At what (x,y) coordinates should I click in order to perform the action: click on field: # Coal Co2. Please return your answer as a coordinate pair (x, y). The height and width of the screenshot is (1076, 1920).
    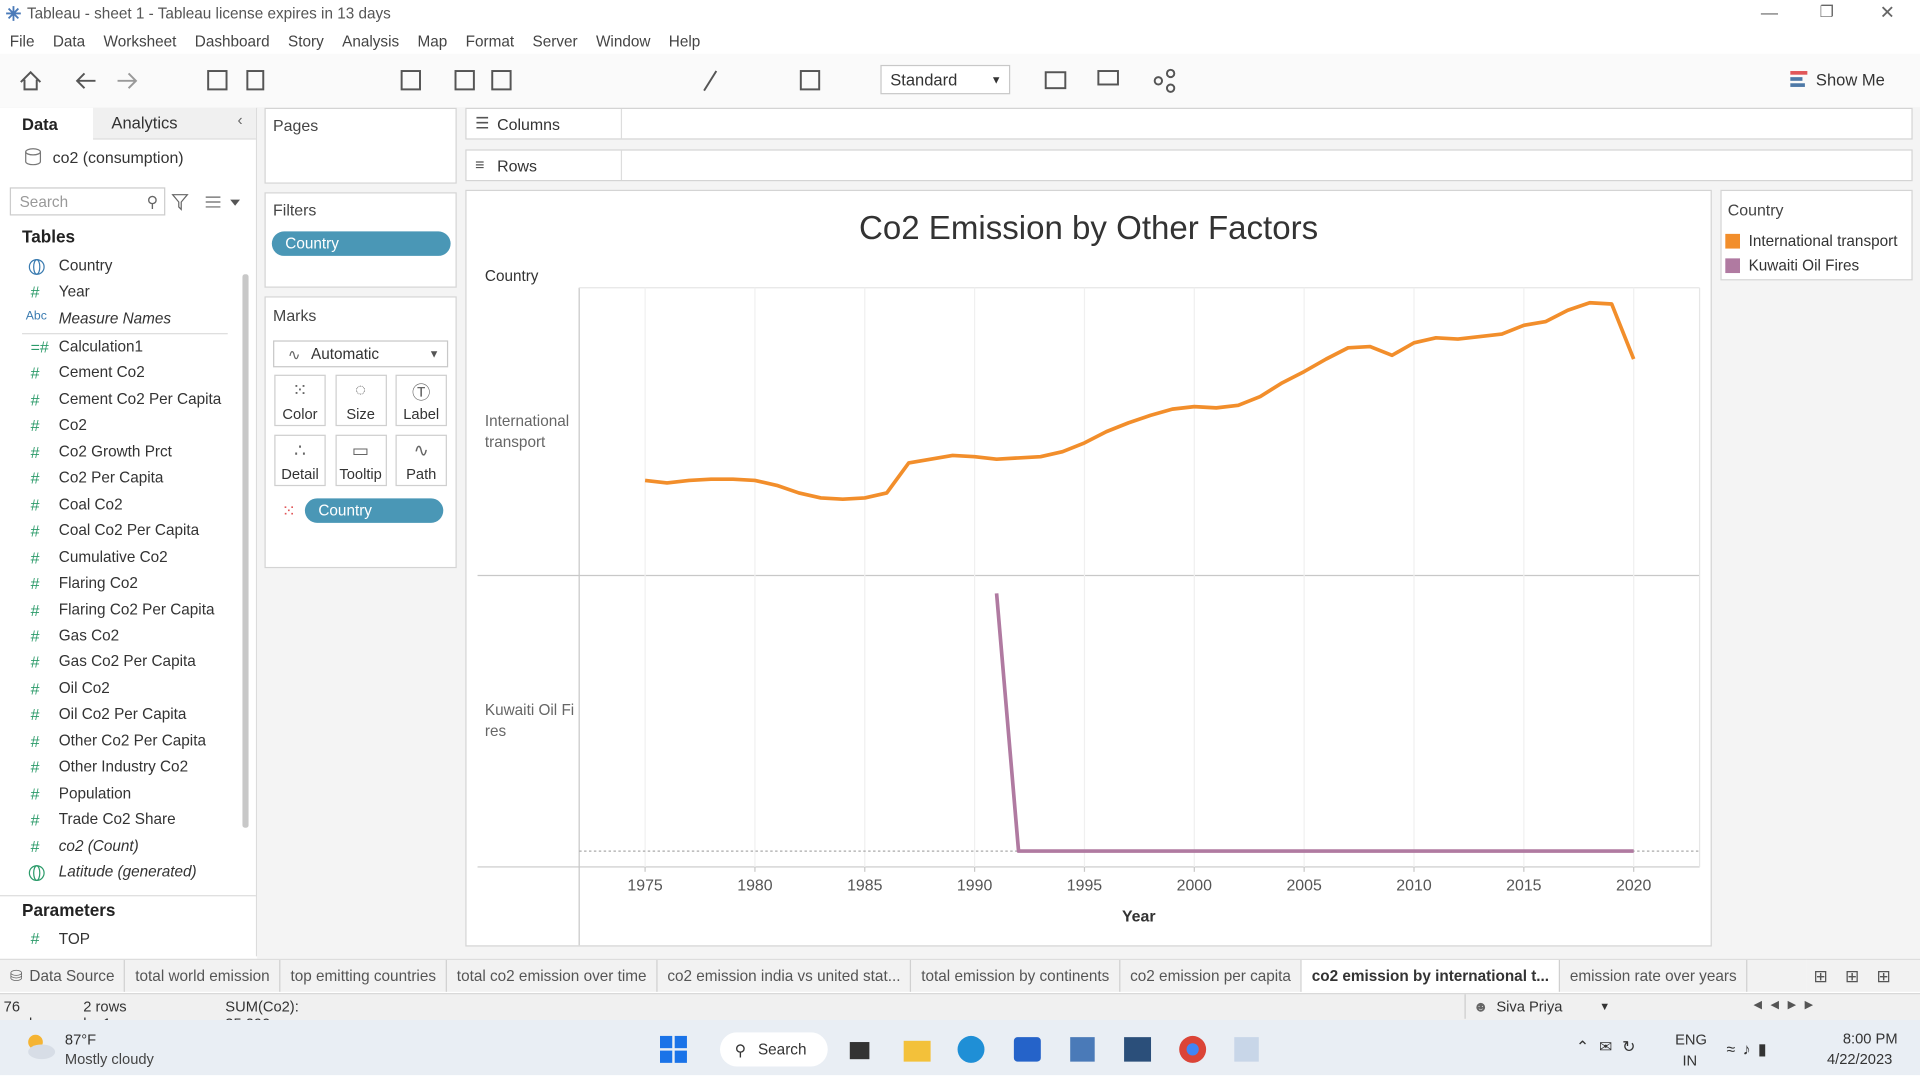
    Looking at the image, I should click on (120, 505).